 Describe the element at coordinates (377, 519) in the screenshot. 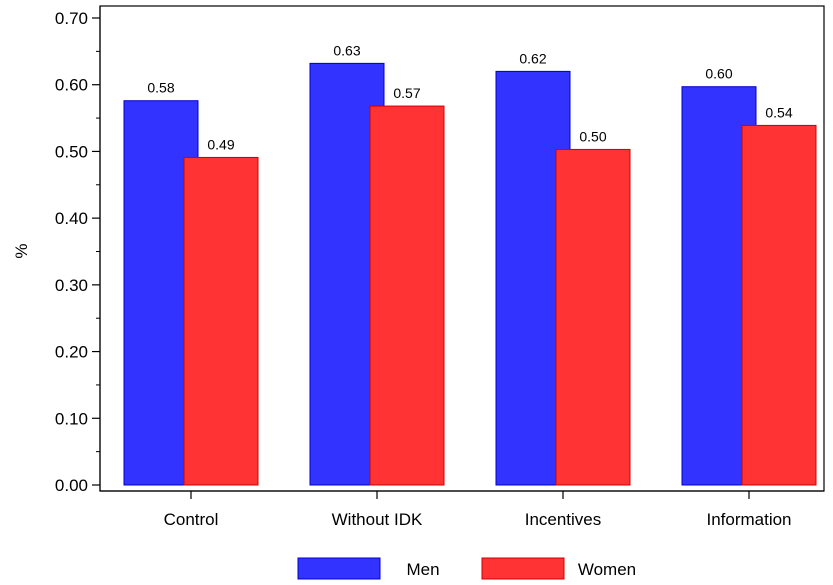

I see `x-tick-label: Without IDK` at that location.